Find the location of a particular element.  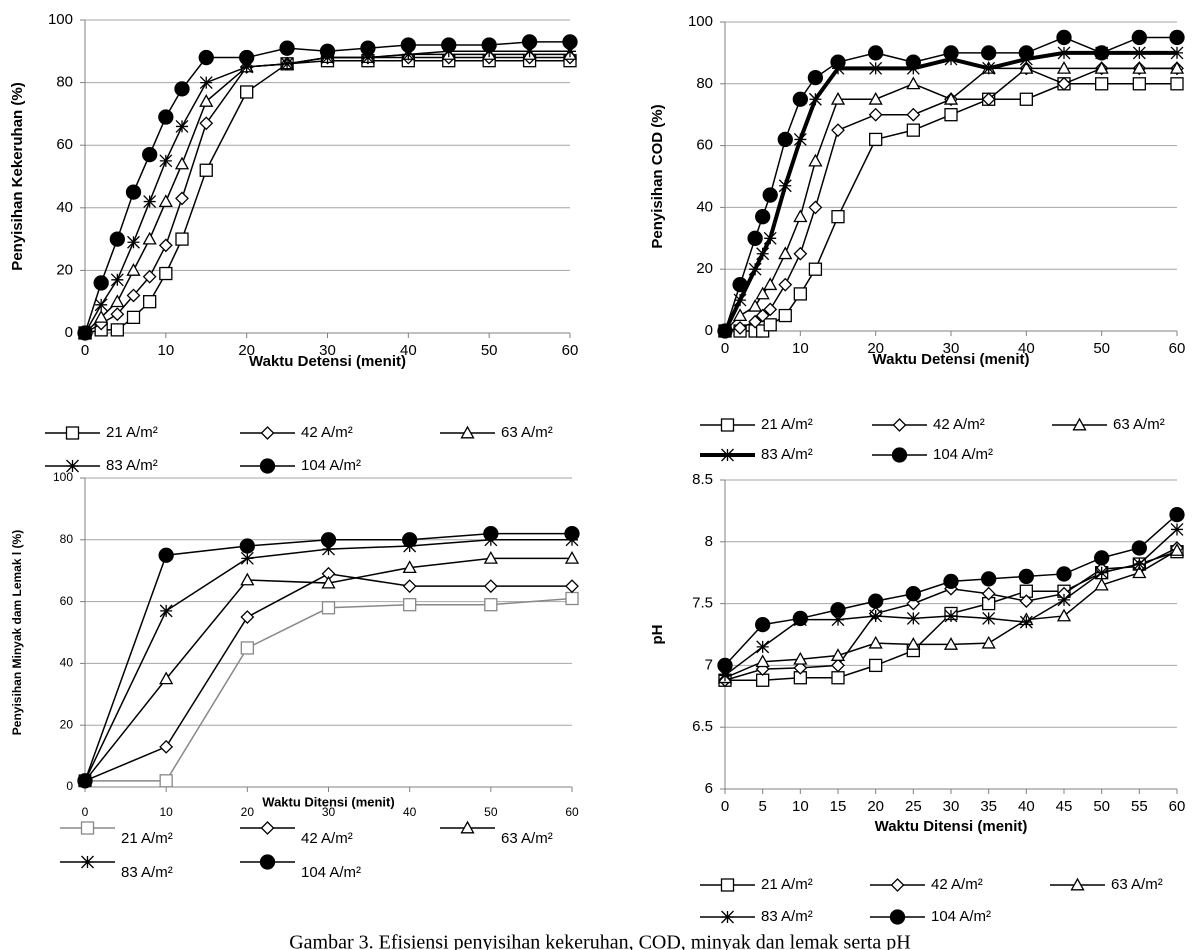

y-tick-label: 40 is located at coordinates (67, 663).